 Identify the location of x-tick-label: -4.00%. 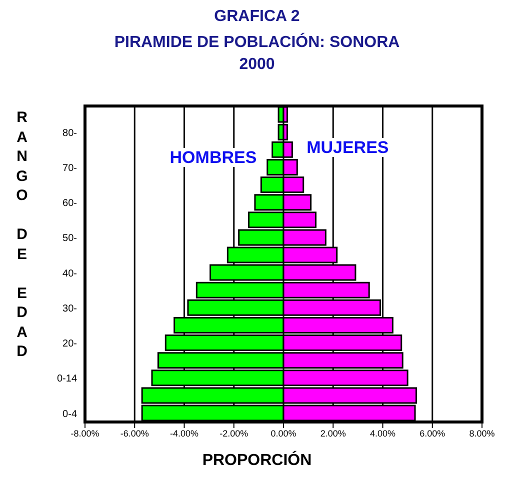
(184, 433).